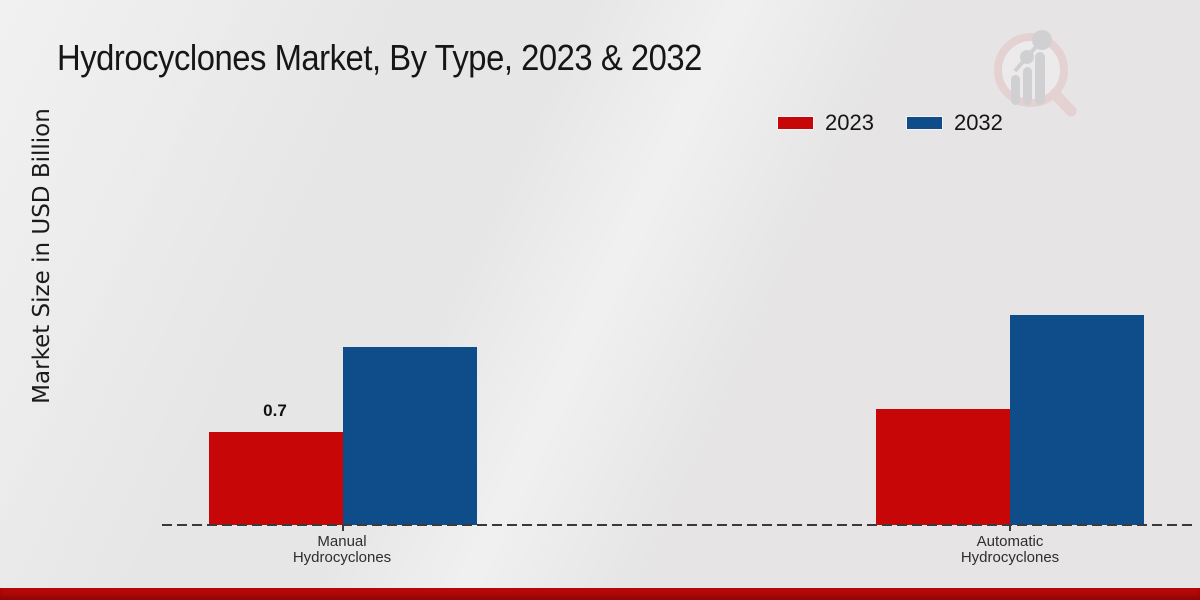  What do you see at coordinates (1077, 420) in the screenshot?
I see `bar-automatic-2032` at bounding box center [1077, 420].